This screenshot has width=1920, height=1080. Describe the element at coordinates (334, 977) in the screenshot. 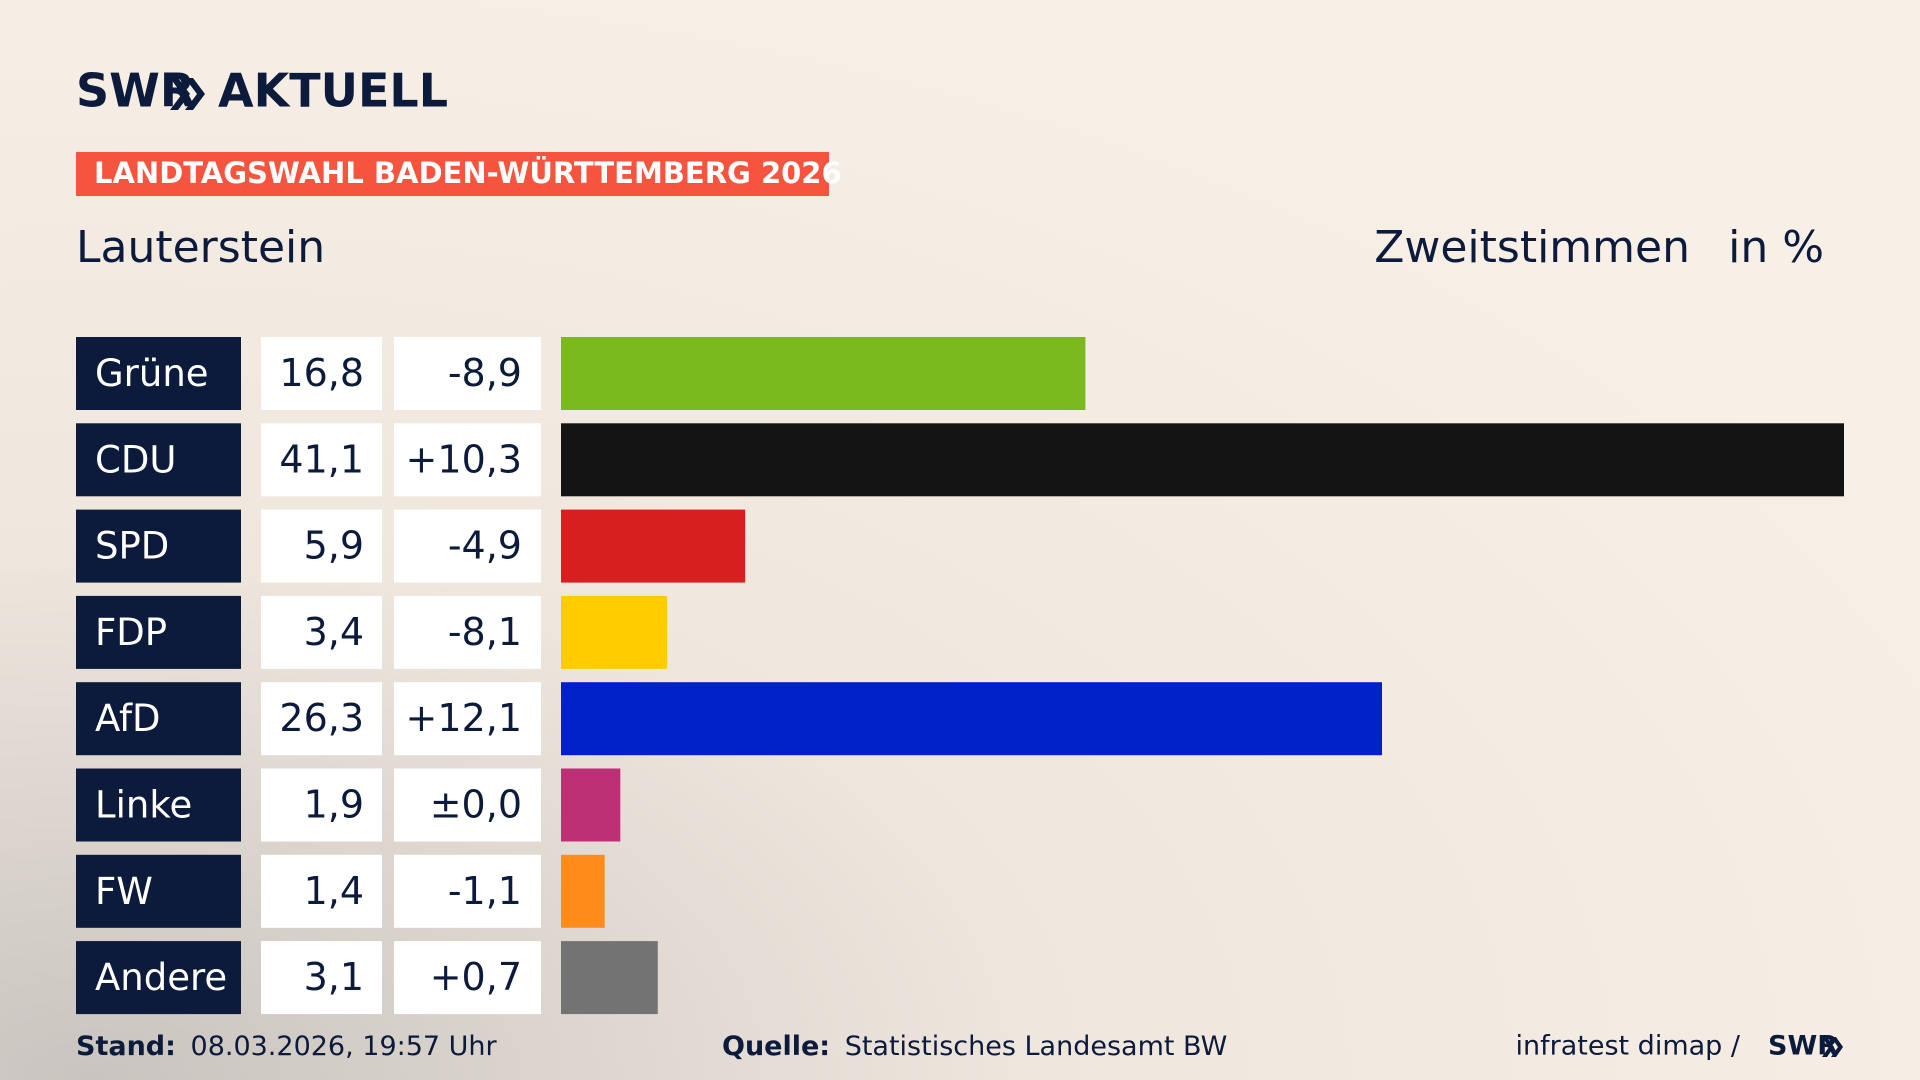

I see `value-label: 3,1` at that location.